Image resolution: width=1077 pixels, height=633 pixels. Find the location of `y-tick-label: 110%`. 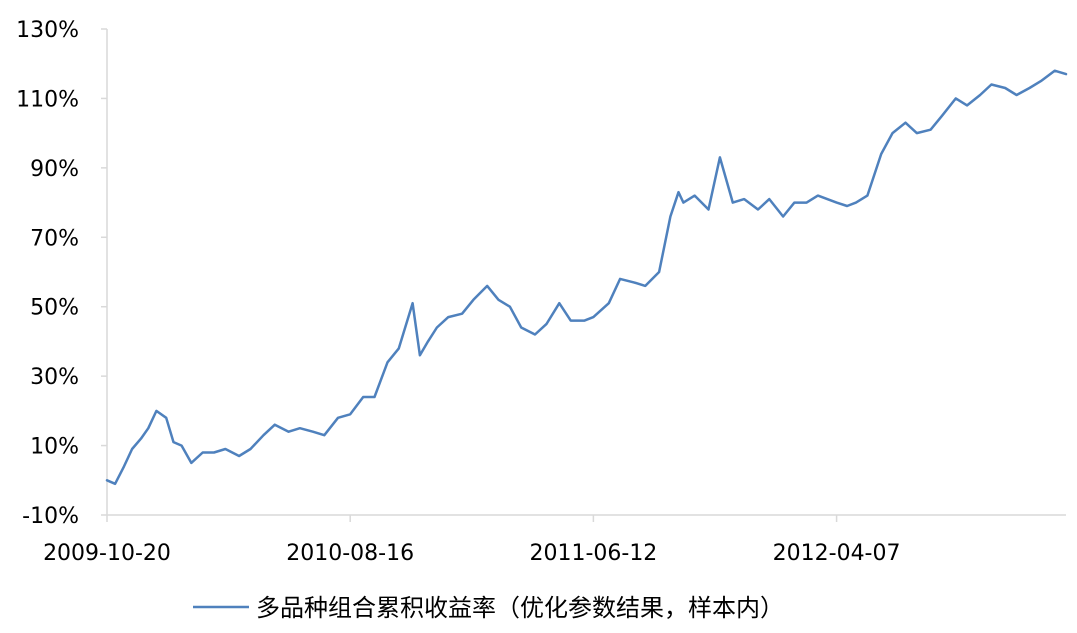

y-tick-label: 110% is located at coordinates (47, 99).